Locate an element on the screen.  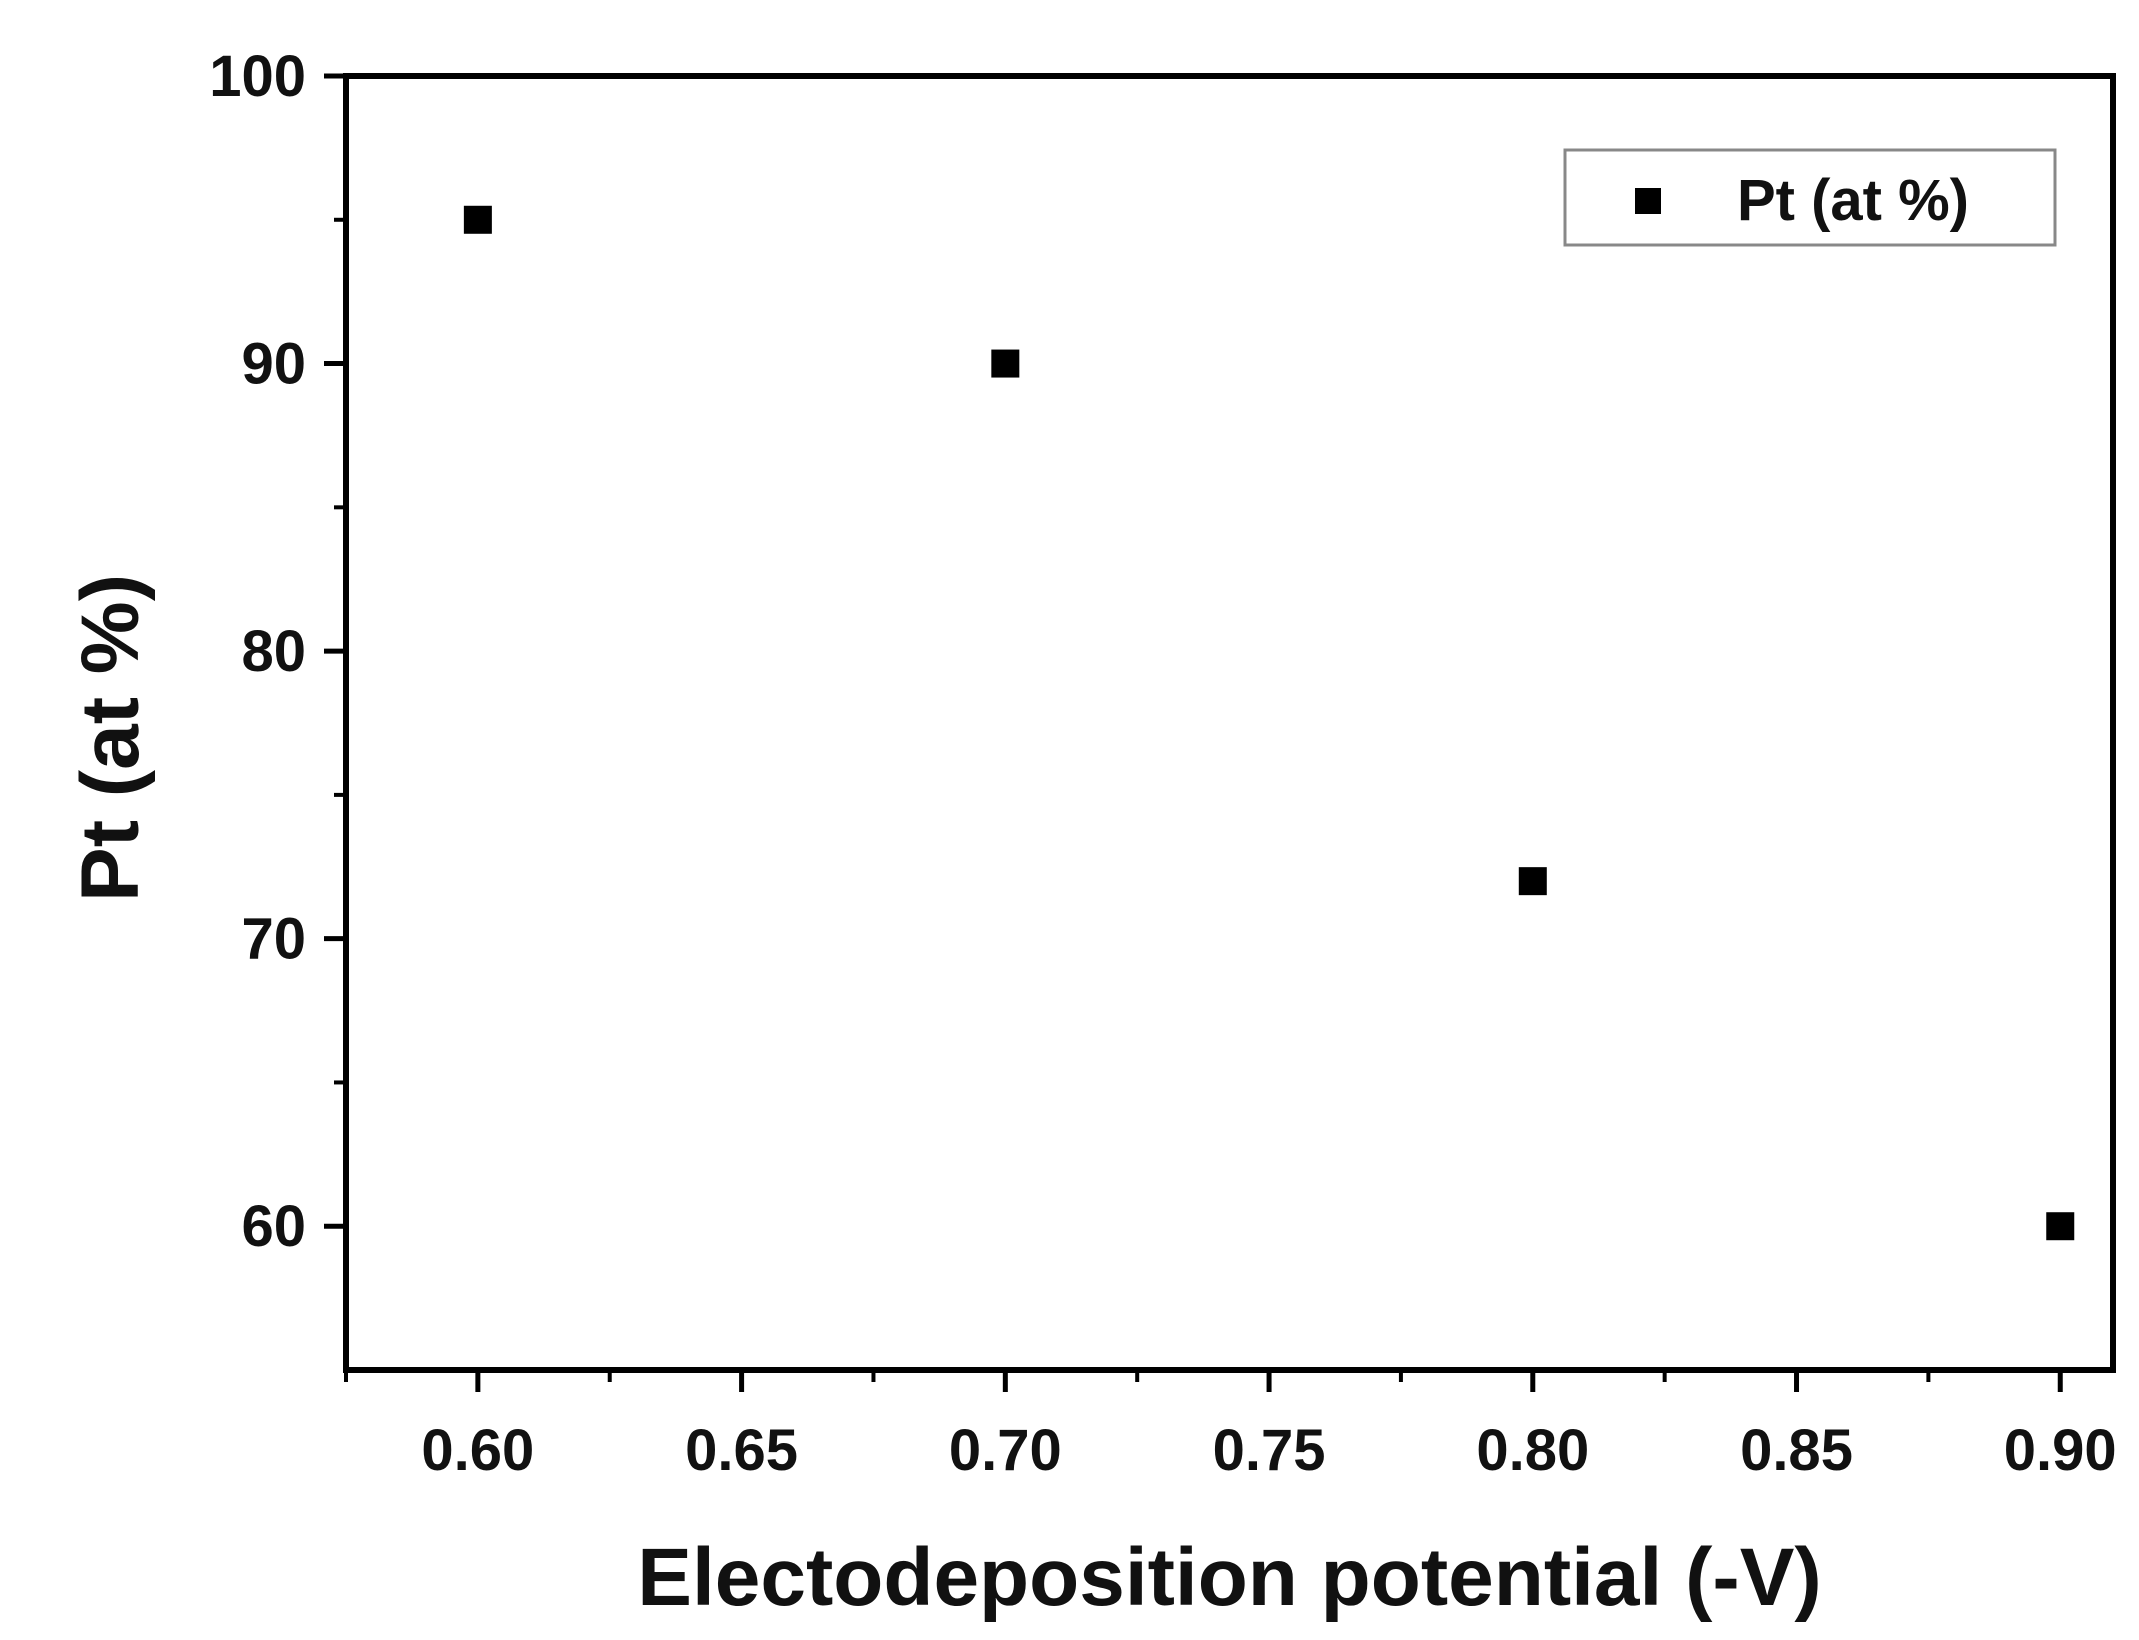
y-tick-label: 70 is located at coordinates (273, 939).